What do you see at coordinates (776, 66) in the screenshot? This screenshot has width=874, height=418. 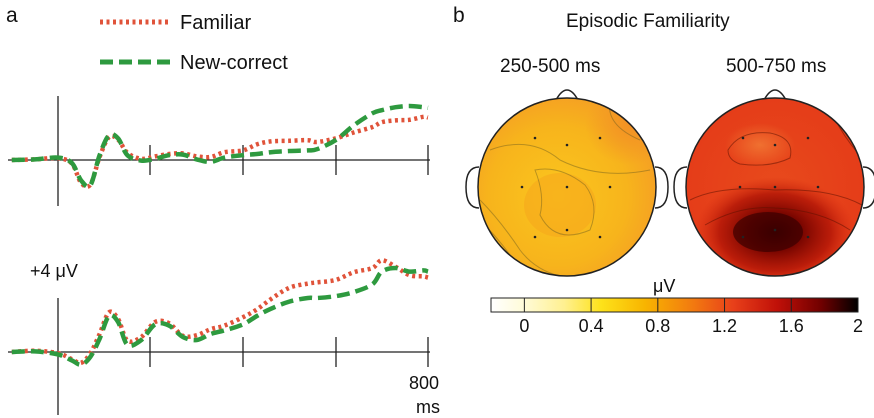 I see `map-2-window: 500-750 ms` at bounding box center [776, 66].